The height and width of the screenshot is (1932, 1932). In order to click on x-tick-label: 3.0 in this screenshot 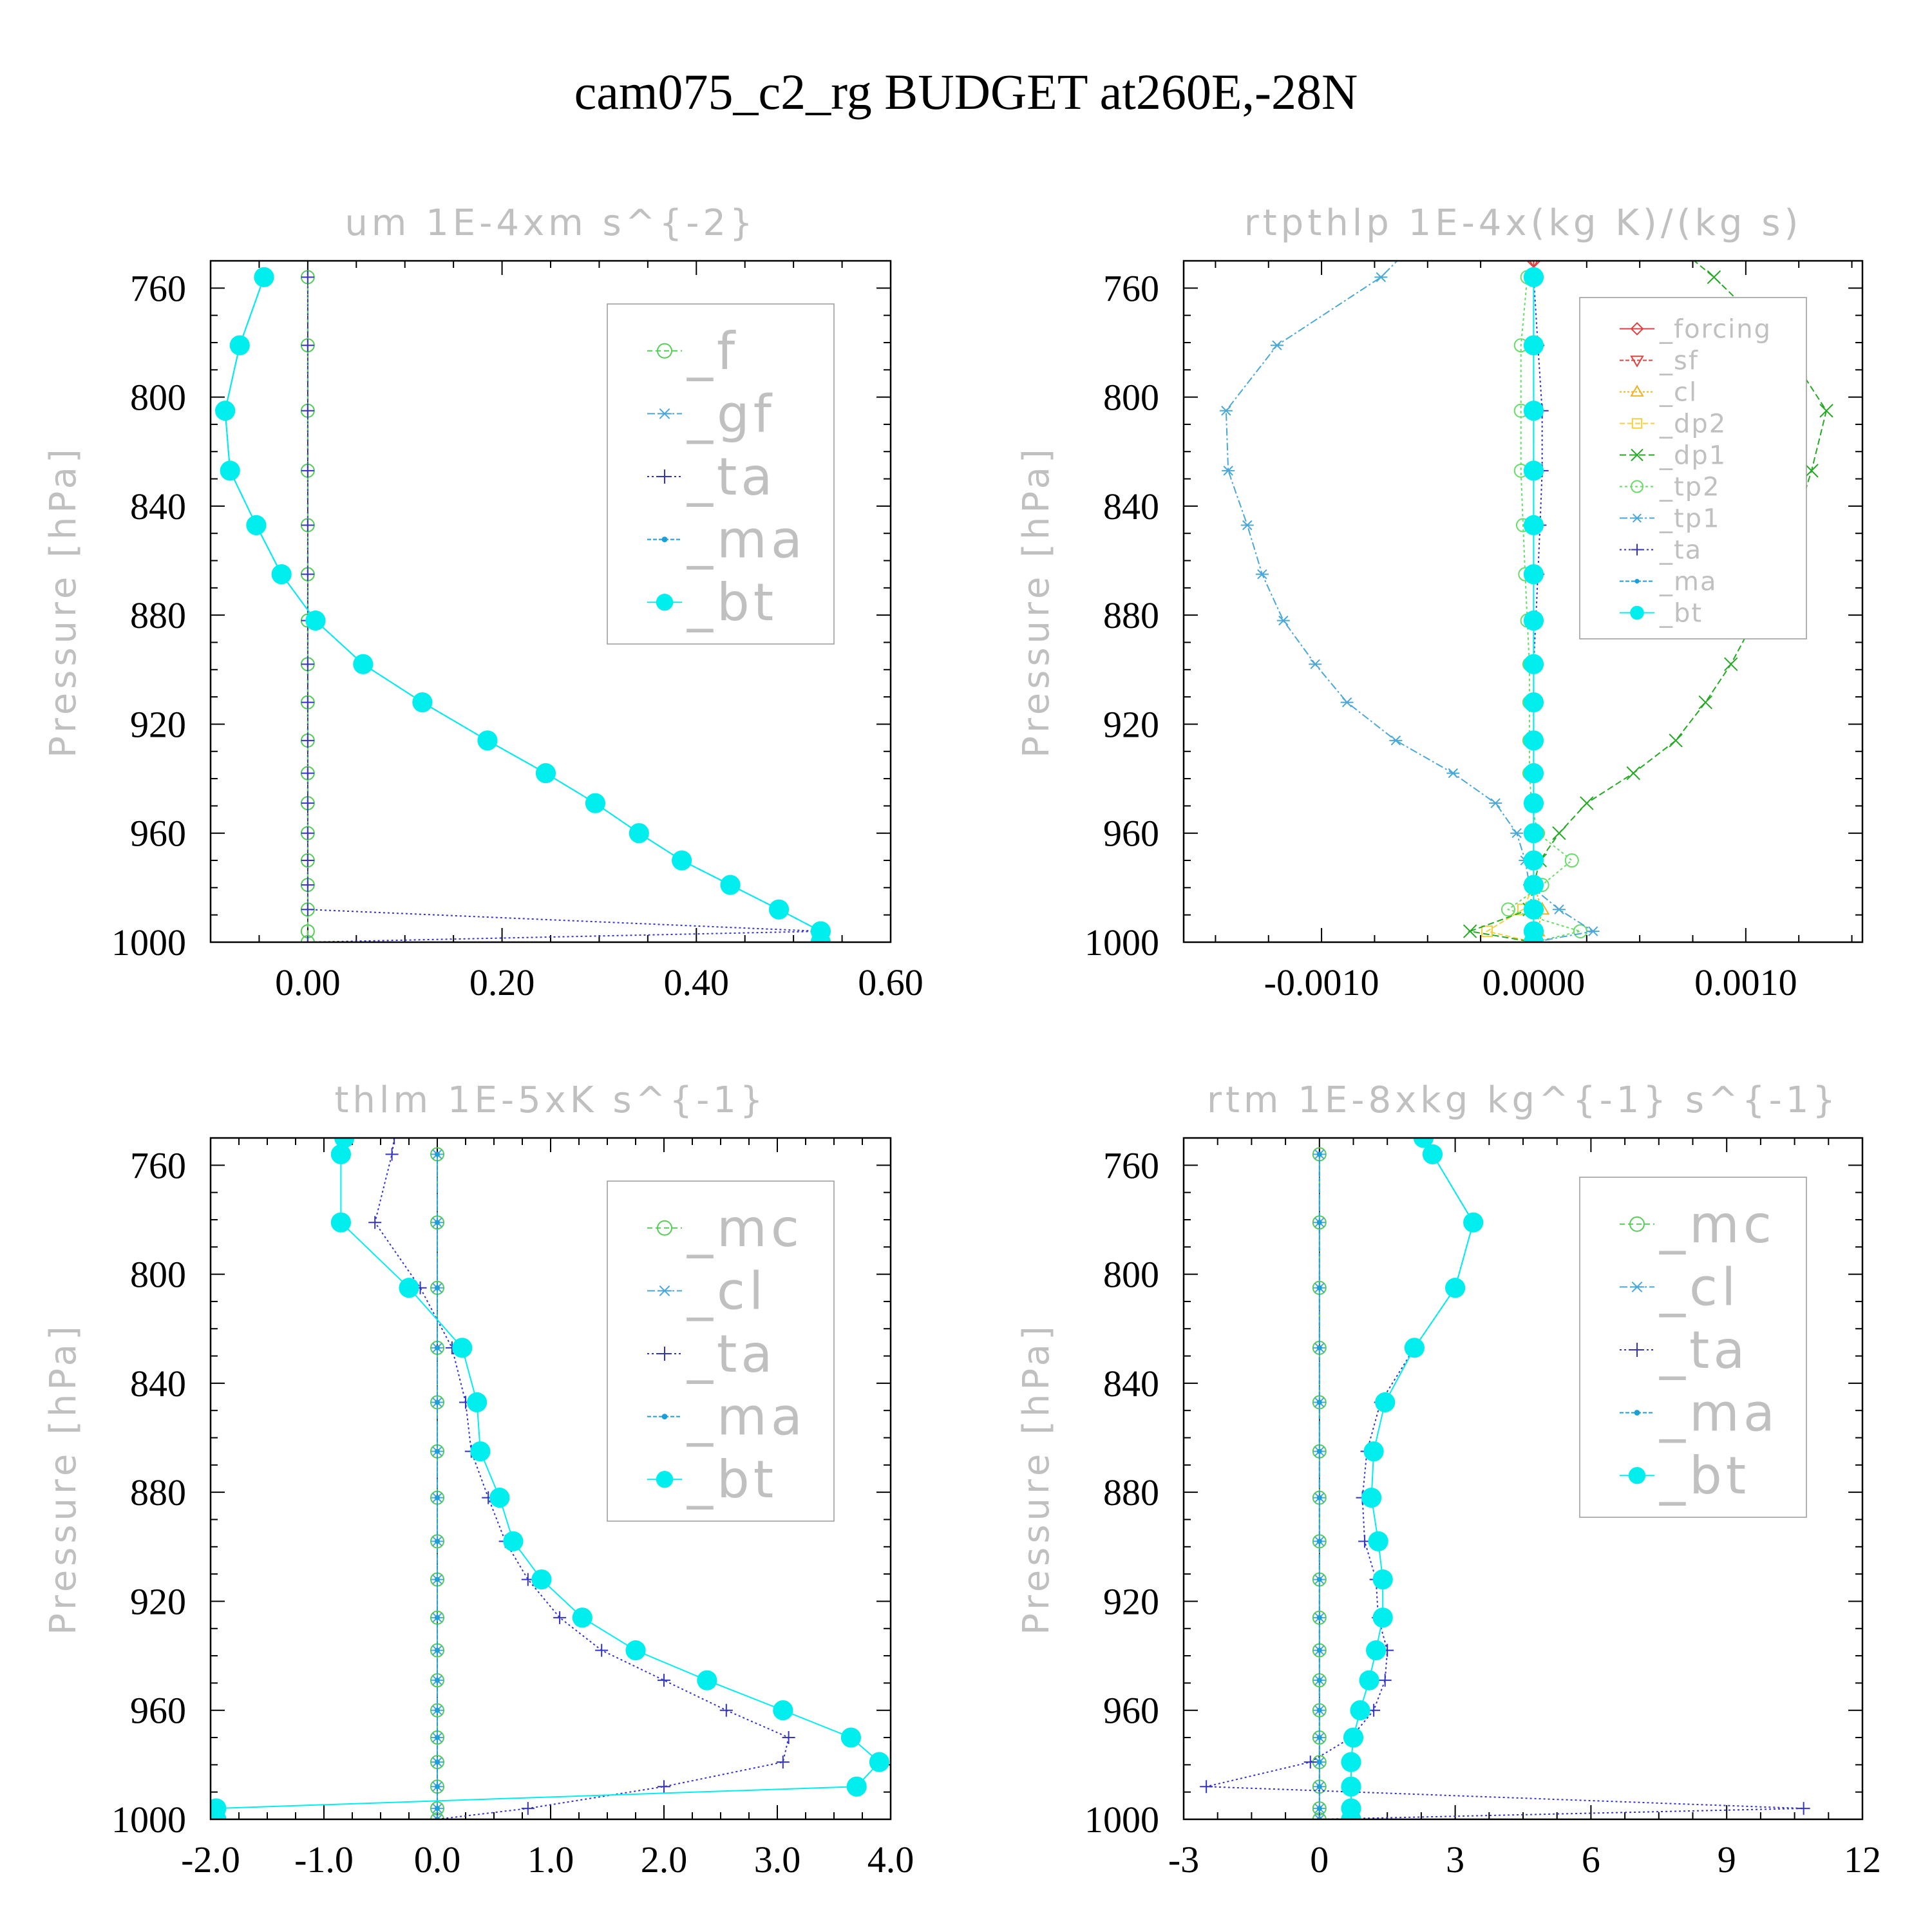, I will do `click(778, 1859)`.